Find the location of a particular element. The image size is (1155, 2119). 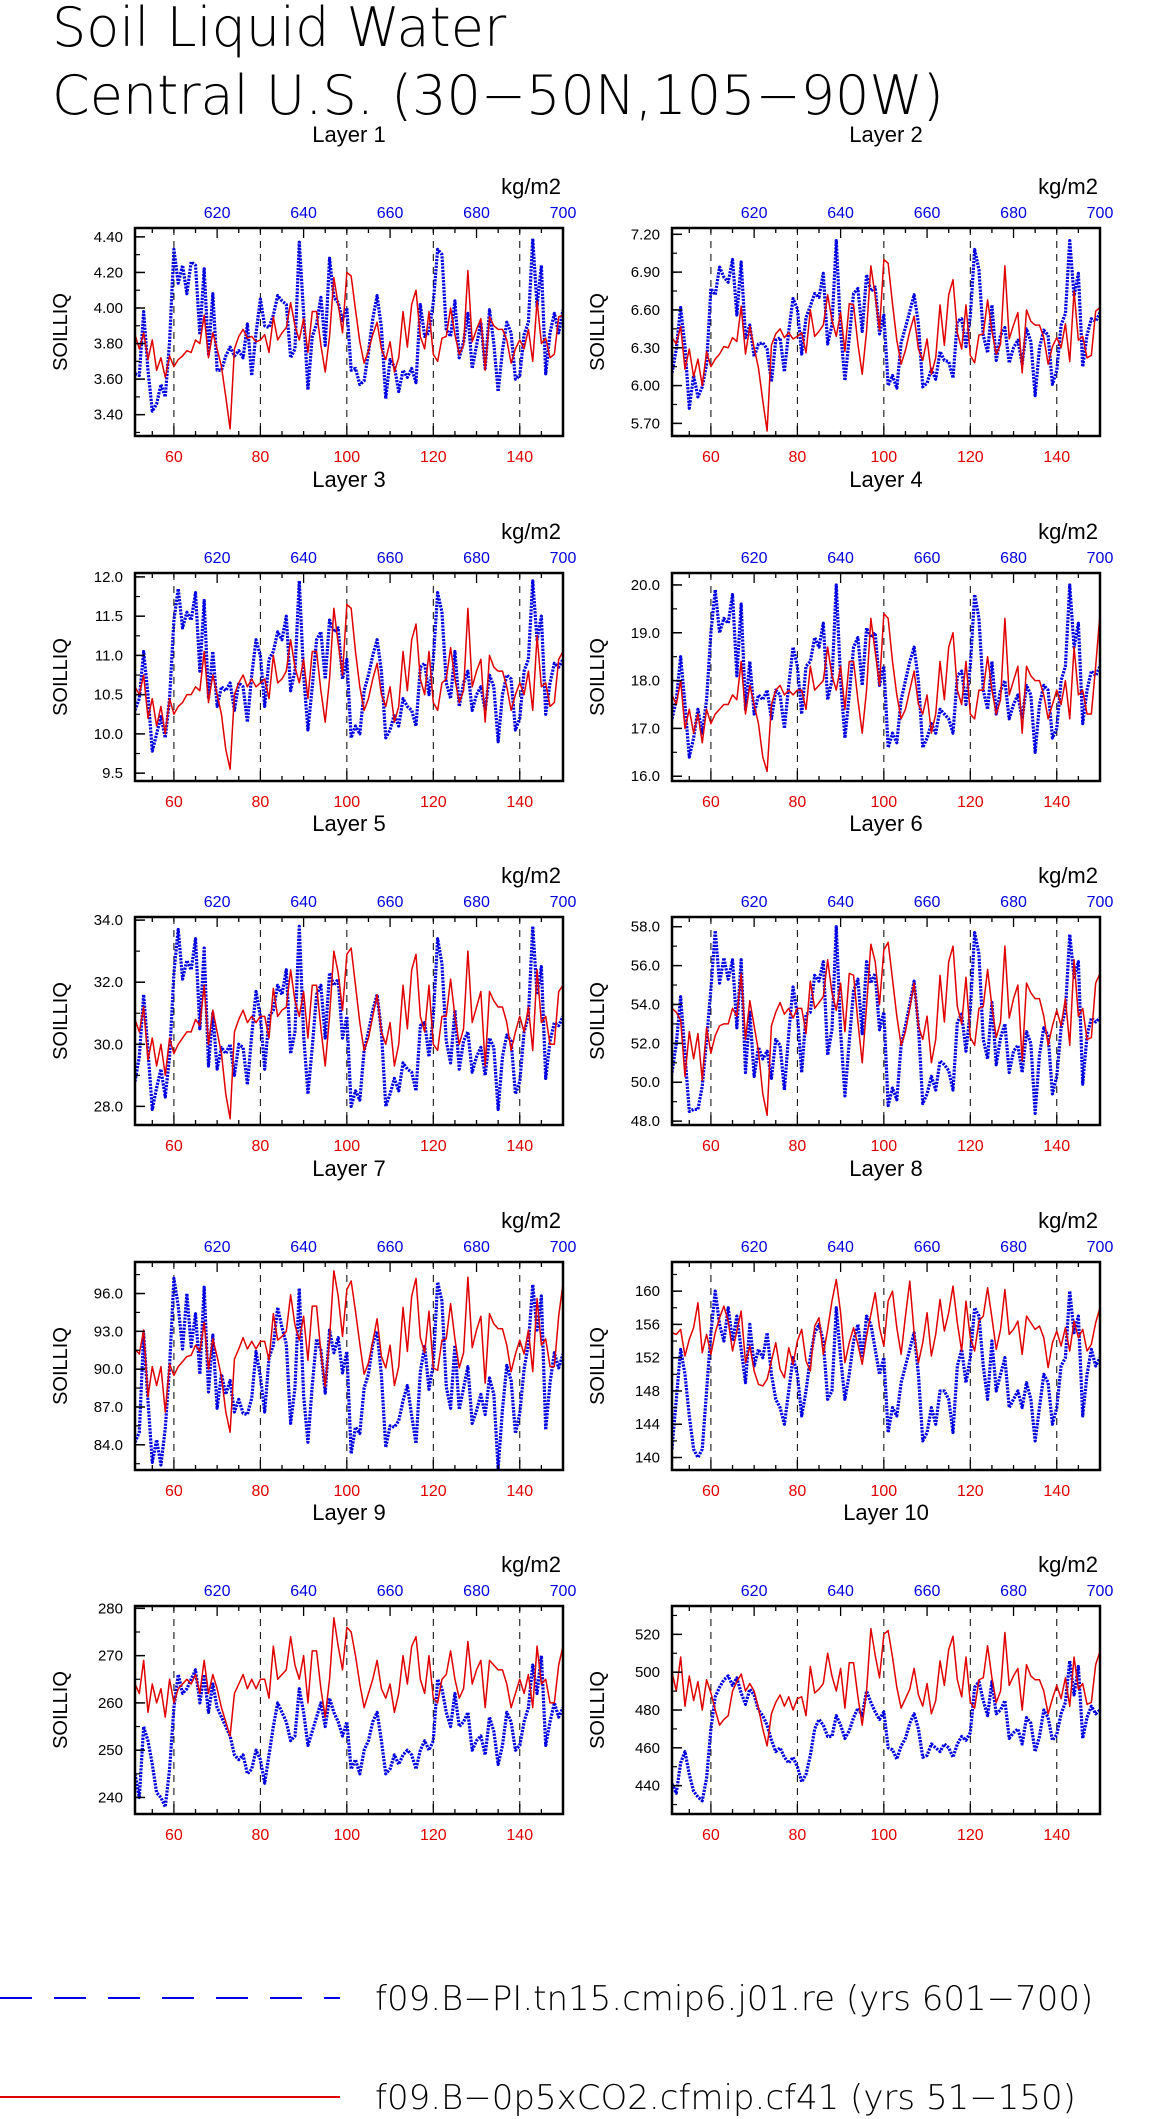

y-tick-label: 156 is located at coordinates (647, 1324).